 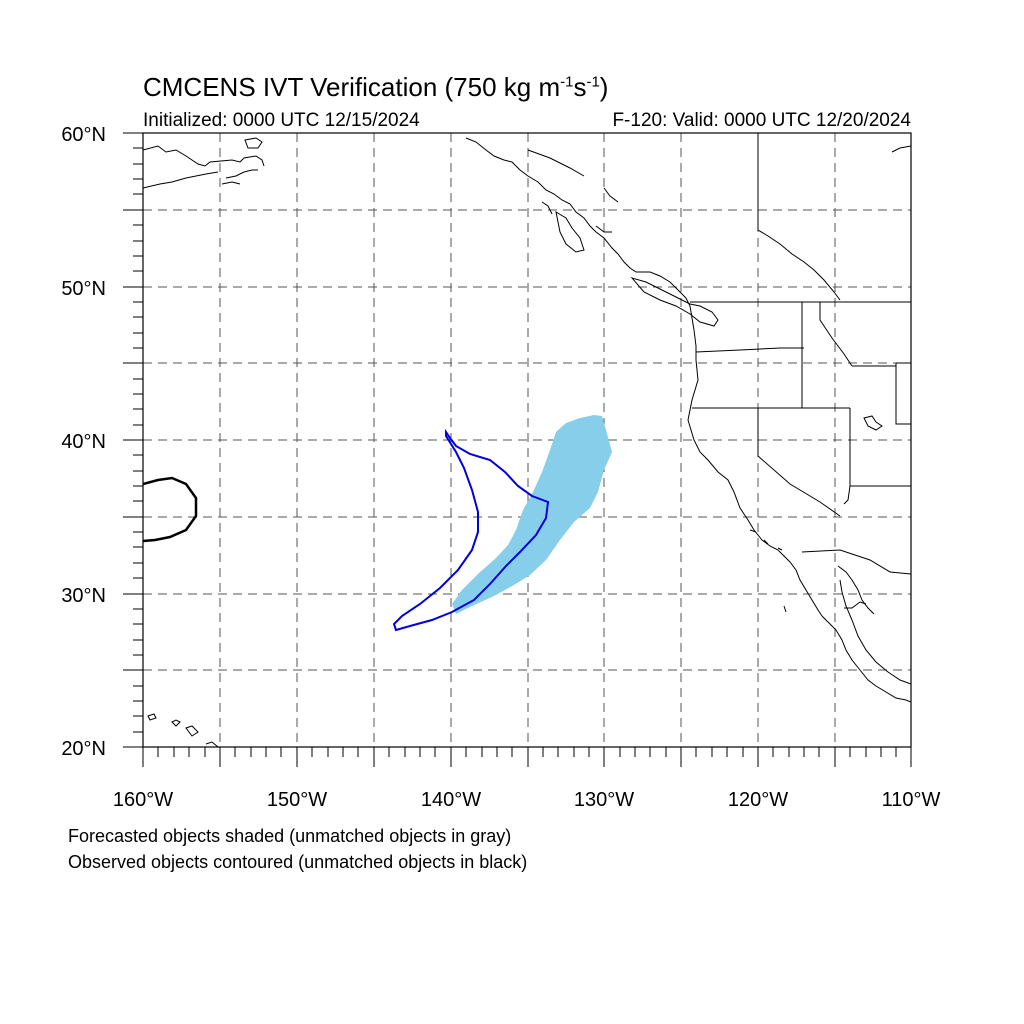 I want to click on lat-label-40n: 40°N, so click(x=83, y=442).